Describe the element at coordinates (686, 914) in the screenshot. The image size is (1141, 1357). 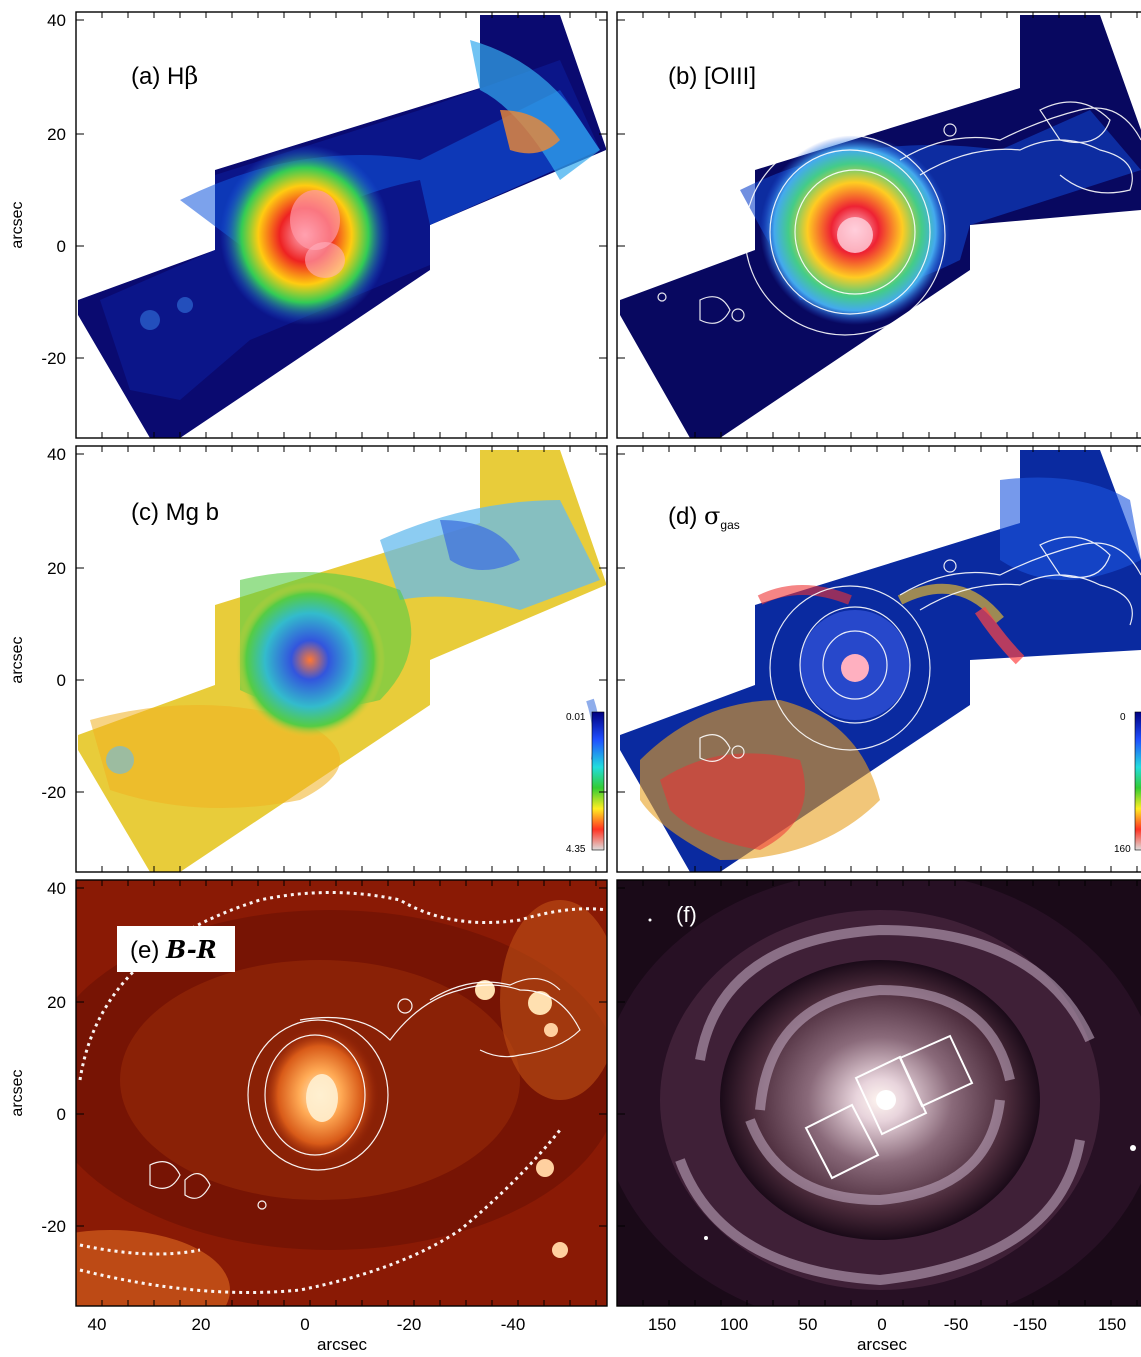
I see `panel-f-label: (f)` at that location.